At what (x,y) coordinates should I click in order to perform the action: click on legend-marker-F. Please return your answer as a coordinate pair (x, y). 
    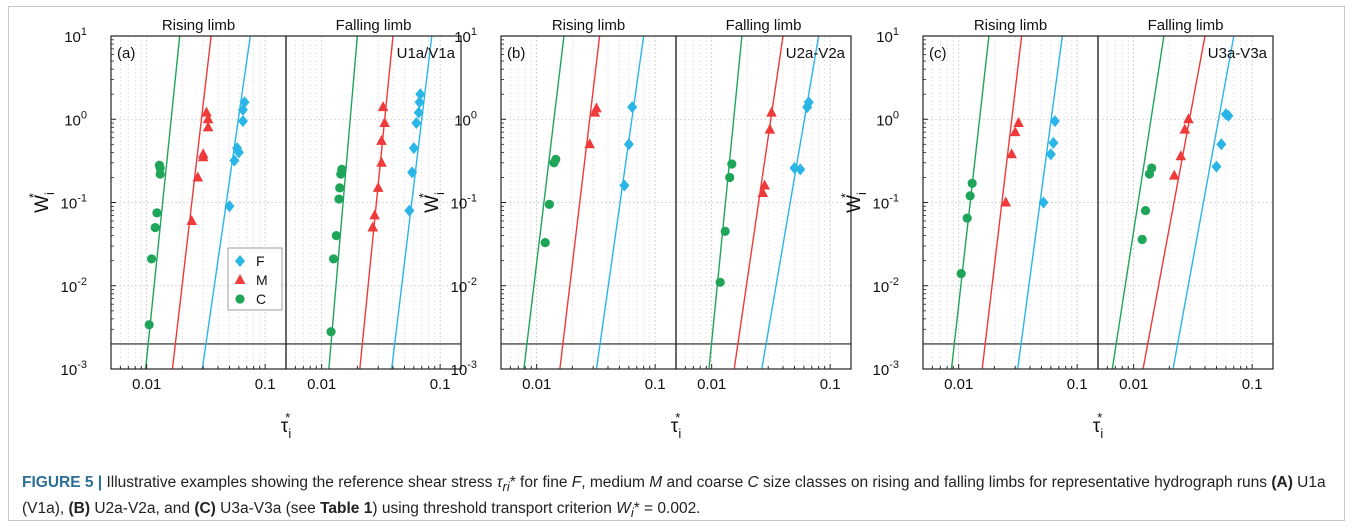
    Looking at the image, I should click on (240, 261).